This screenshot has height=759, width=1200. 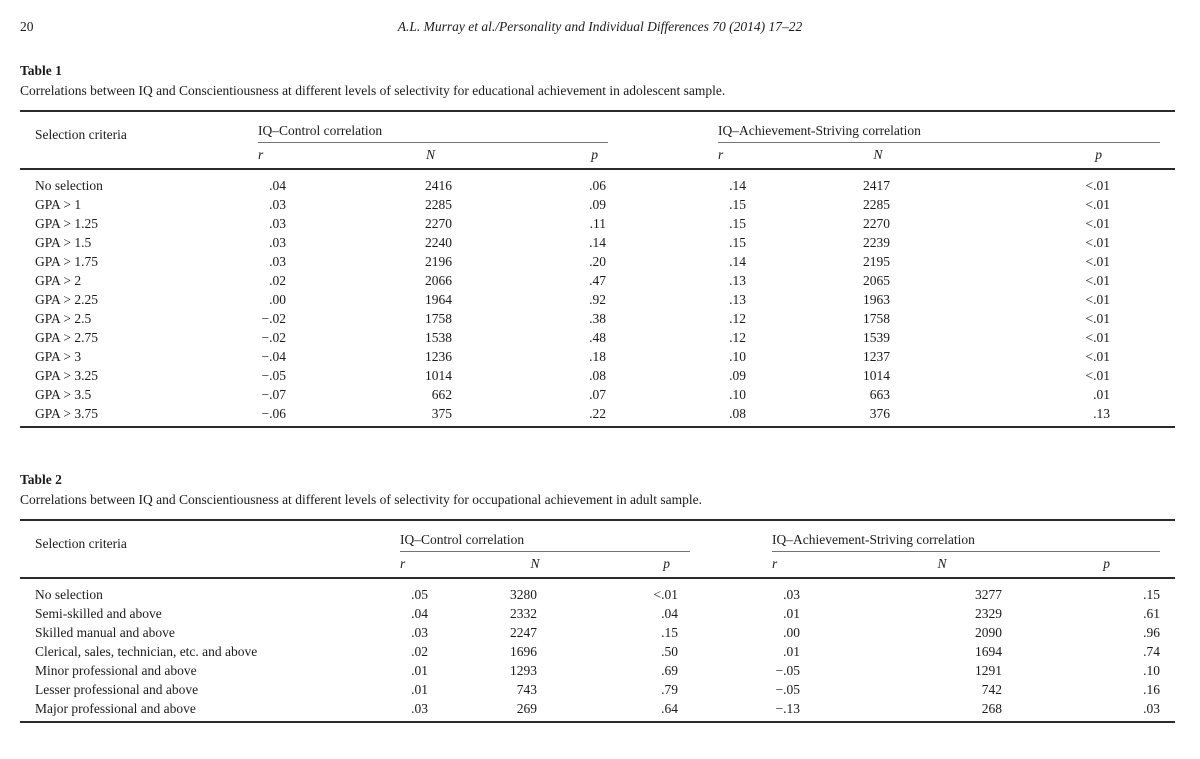 What do you see at coordinates (598, 223) in the screenshot?
I see `p-value: .11` at bounding box center [598, 223].